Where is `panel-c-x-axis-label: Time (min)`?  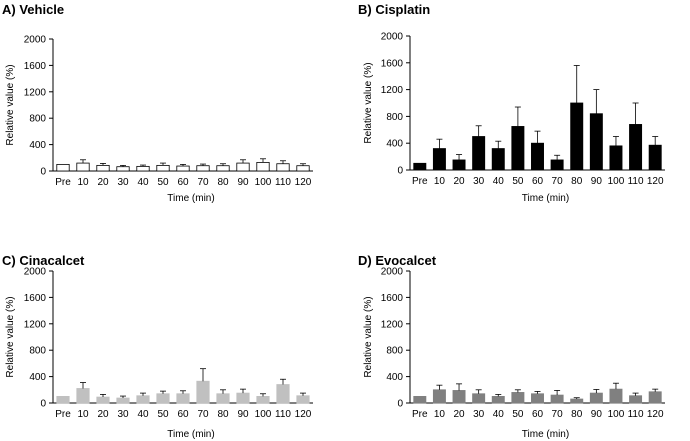 panel-c-x-axis-label: Time (min) is located at coordinates (190, 434).